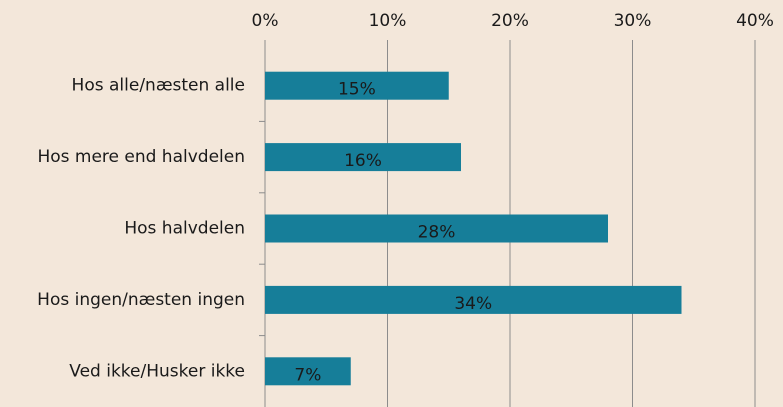 The height and width of the screenshot is (407, 783). I want to click on x-tick-label: 30%, so click(633, 21).